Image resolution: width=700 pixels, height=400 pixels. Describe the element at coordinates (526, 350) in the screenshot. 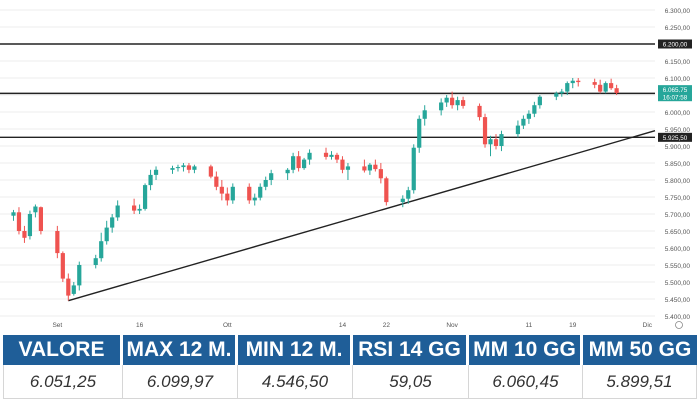

I see `stats-header-mm10: MM 10 GG` at that location.